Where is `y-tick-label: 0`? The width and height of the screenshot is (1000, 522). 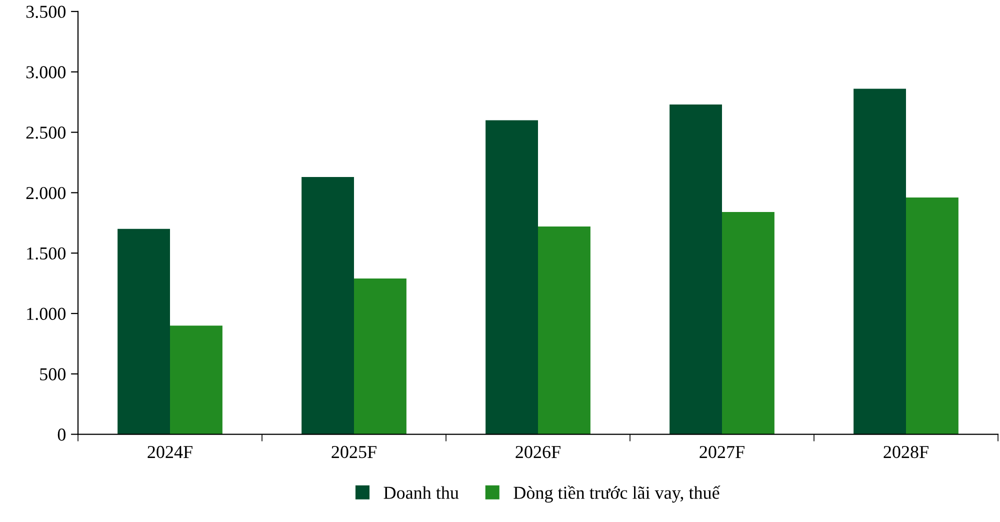
y-tick-label: 0 is located at coordinates (62, 434).